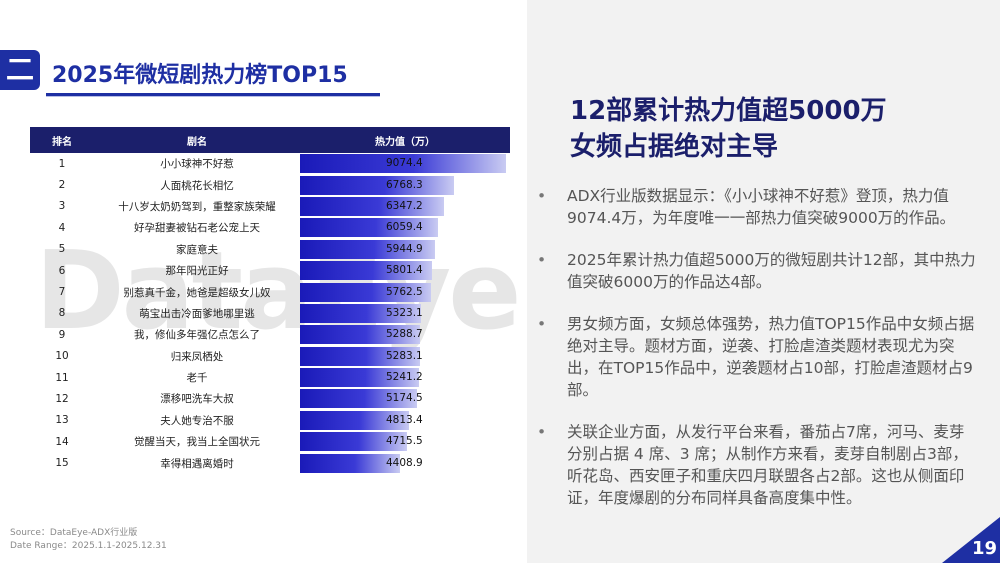  Describe the element at coordinates (270, 249) in the screenshot. I see `table-row: 5 家庭意夫 5944.9` at that location.